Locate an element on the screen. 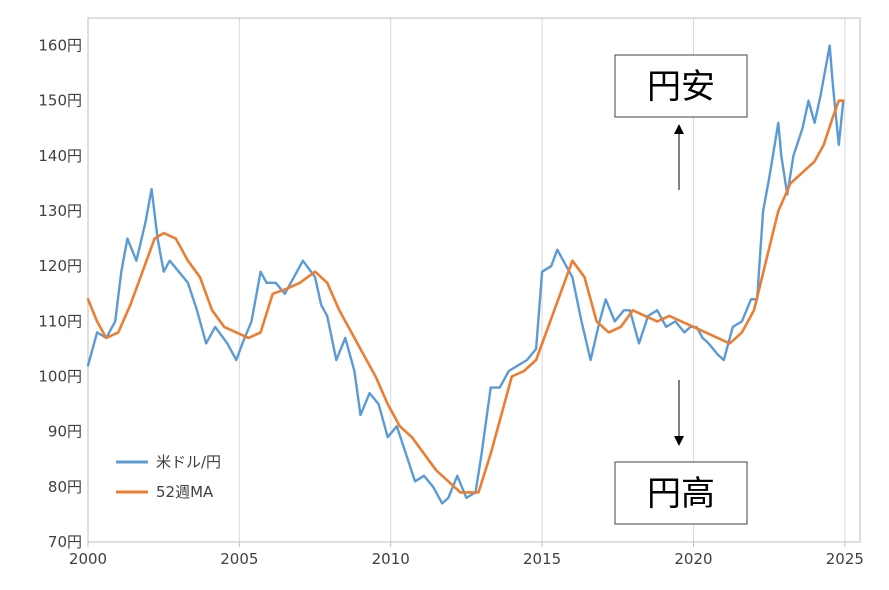 This screenshot has height=590, width=889. y-tick-label: 70円 is located at coordinates (65, 542).